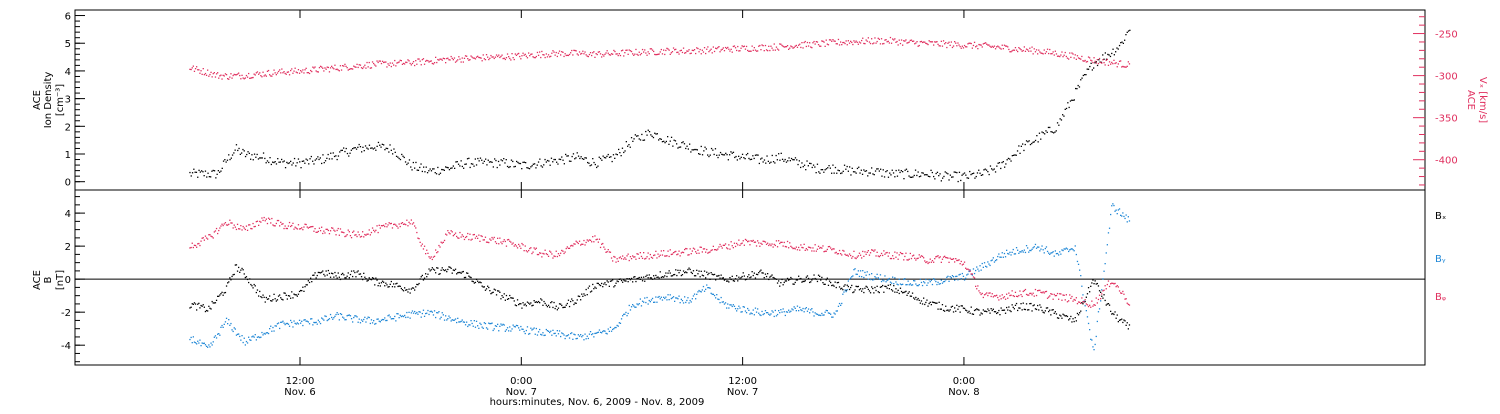 This screenshot has height=414, width=1500. I want to click on legend-item: Bᵩ, so click(1440, 297).